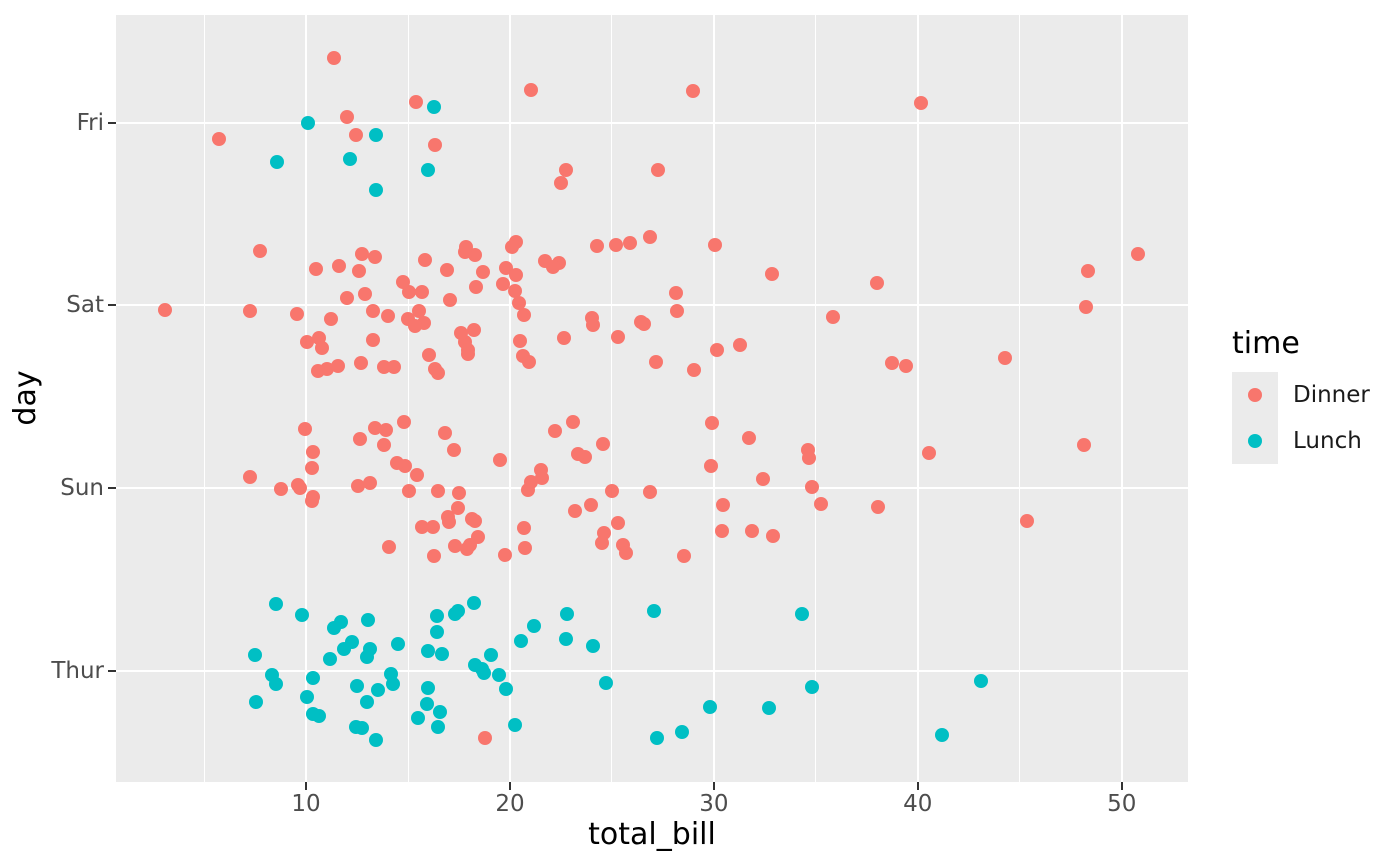 The height and width of the screenshot is (865, 1400). What do you see at coordinates (1122, 804) in the screenshot?
I see `x-tick-label: 50` at bounding box center [1122, 804].